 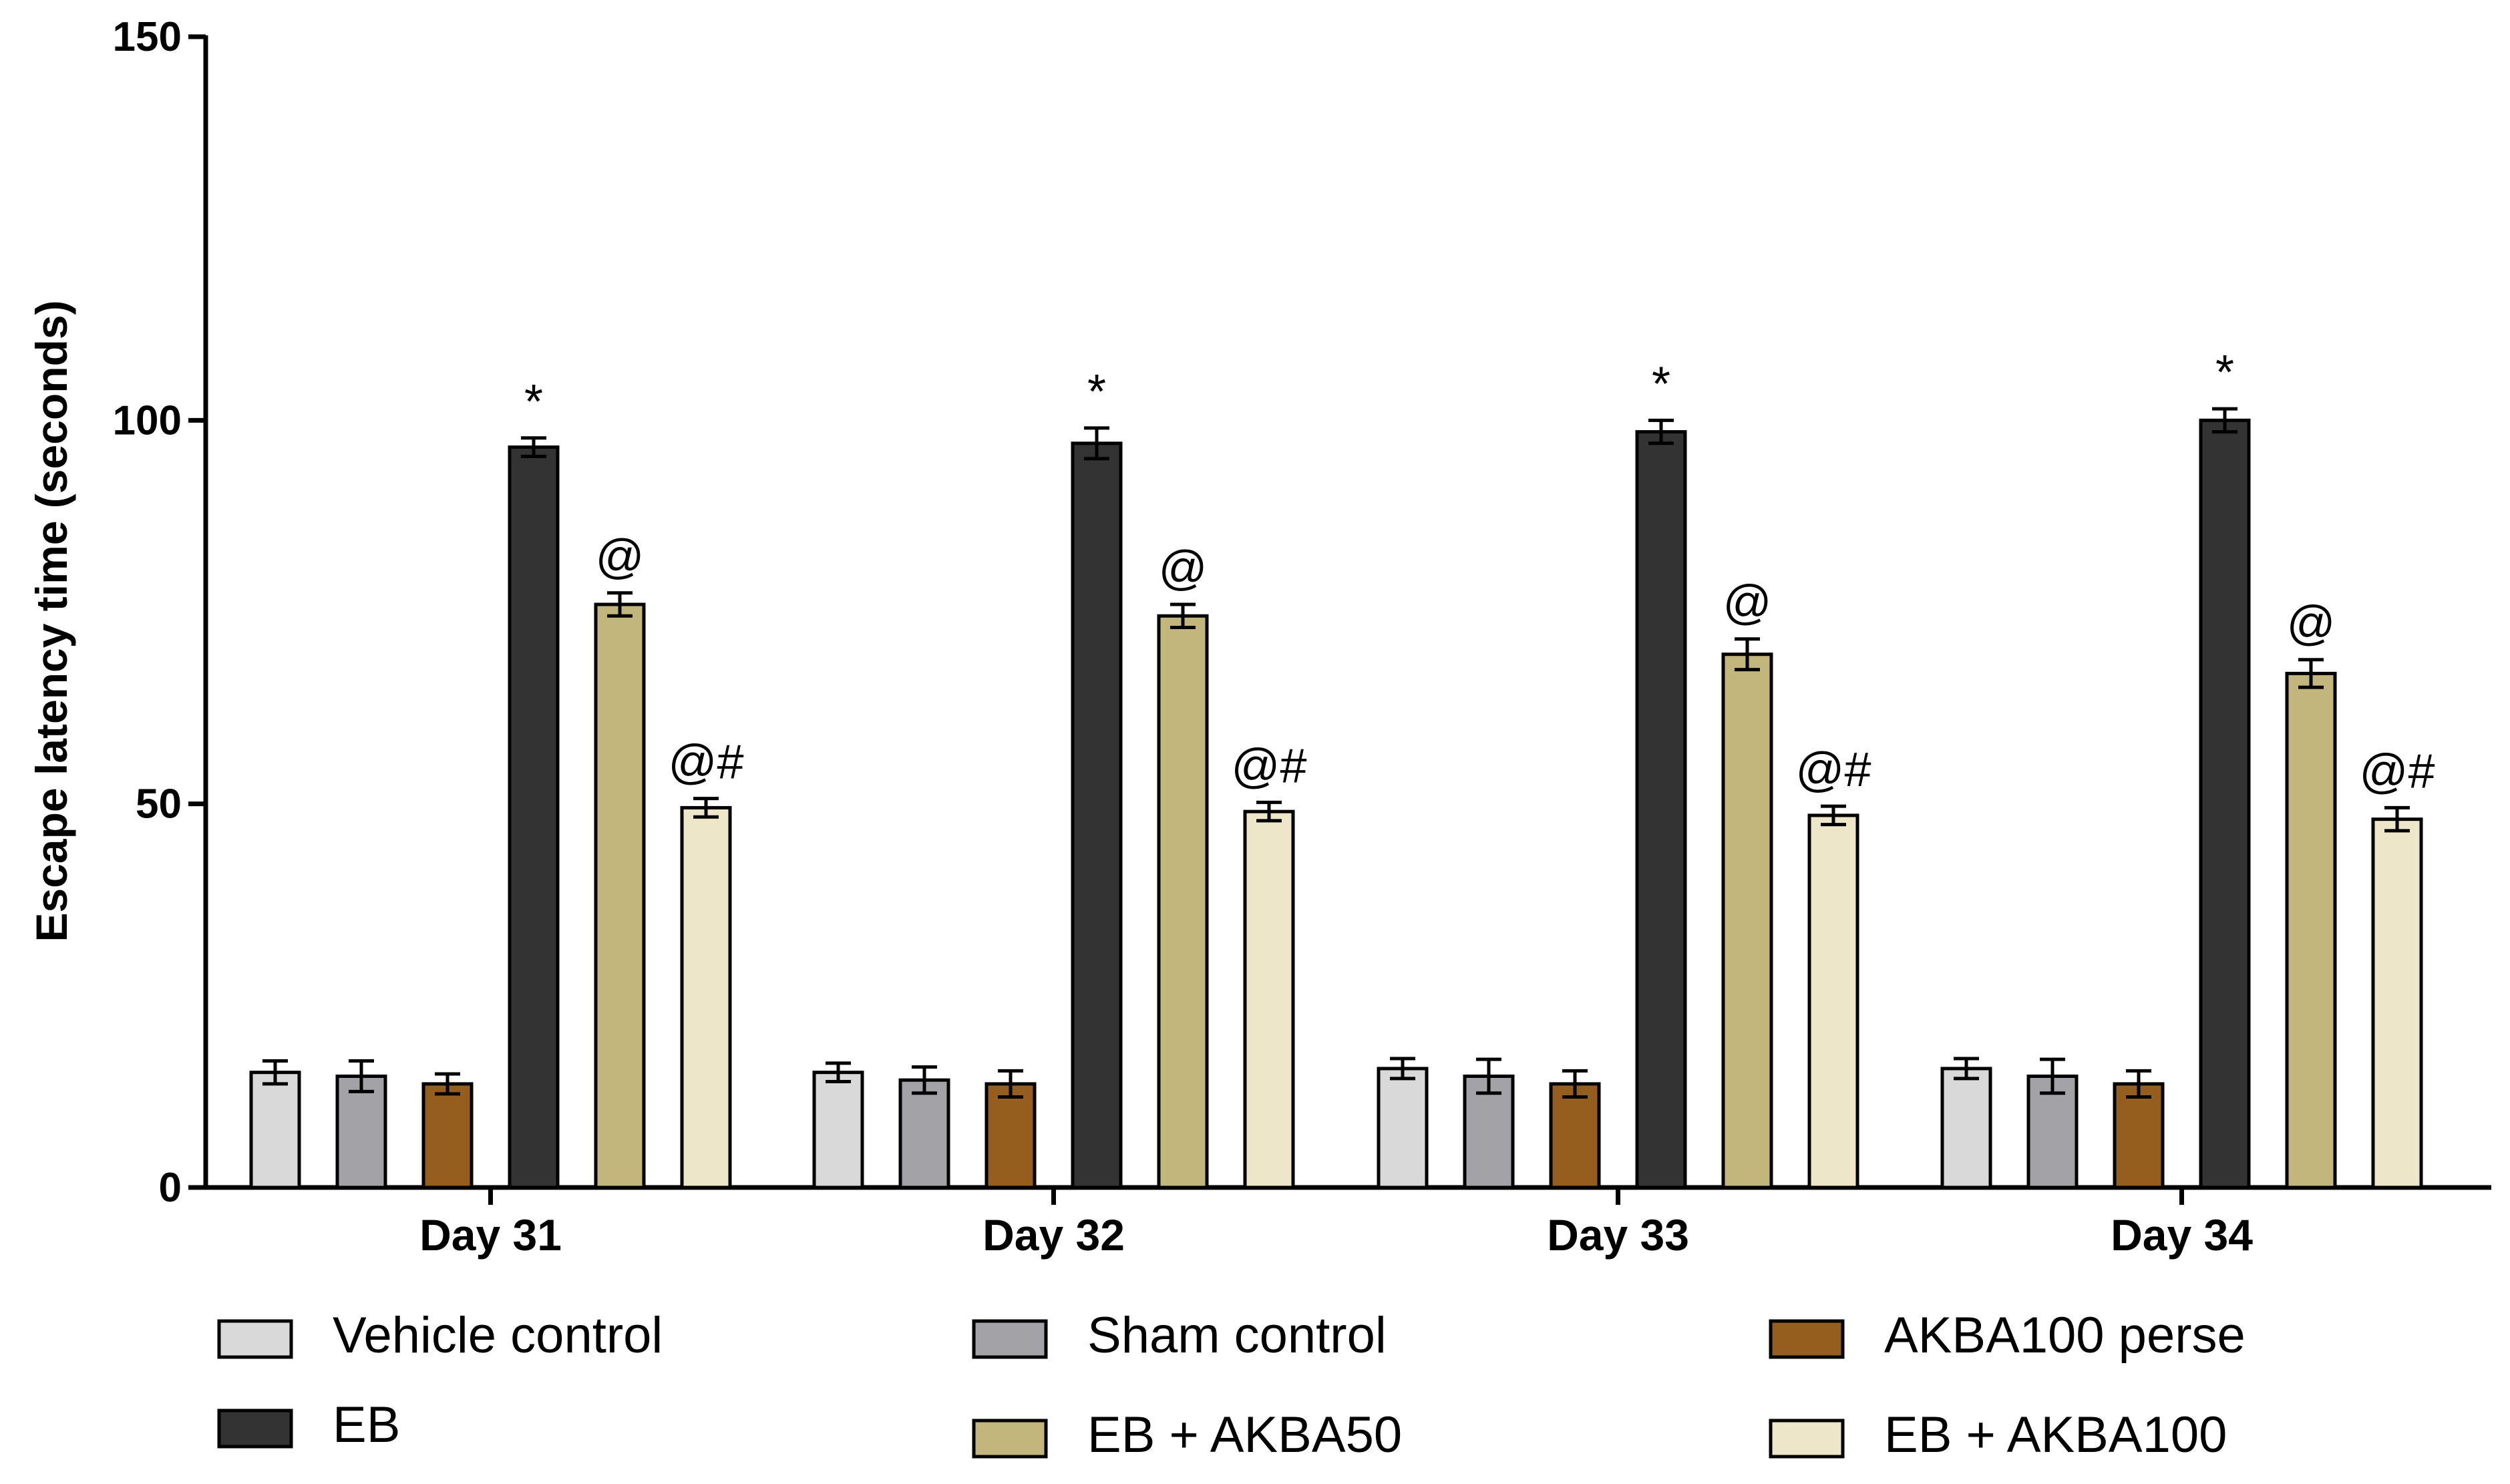 I want to click on y-axis-title: Escape latency time (seconds), so click(x=51, y=621).